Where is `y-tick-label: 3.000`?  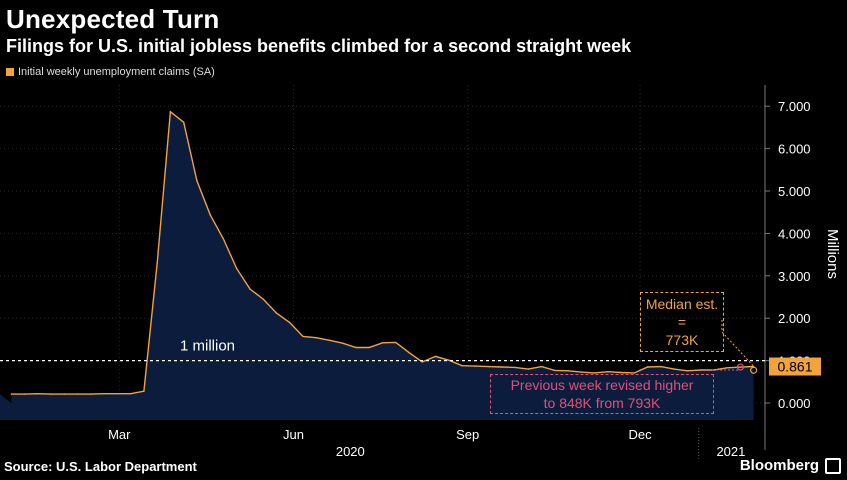 y-tick-label: 3.000 is located at coordinates (794, 276).